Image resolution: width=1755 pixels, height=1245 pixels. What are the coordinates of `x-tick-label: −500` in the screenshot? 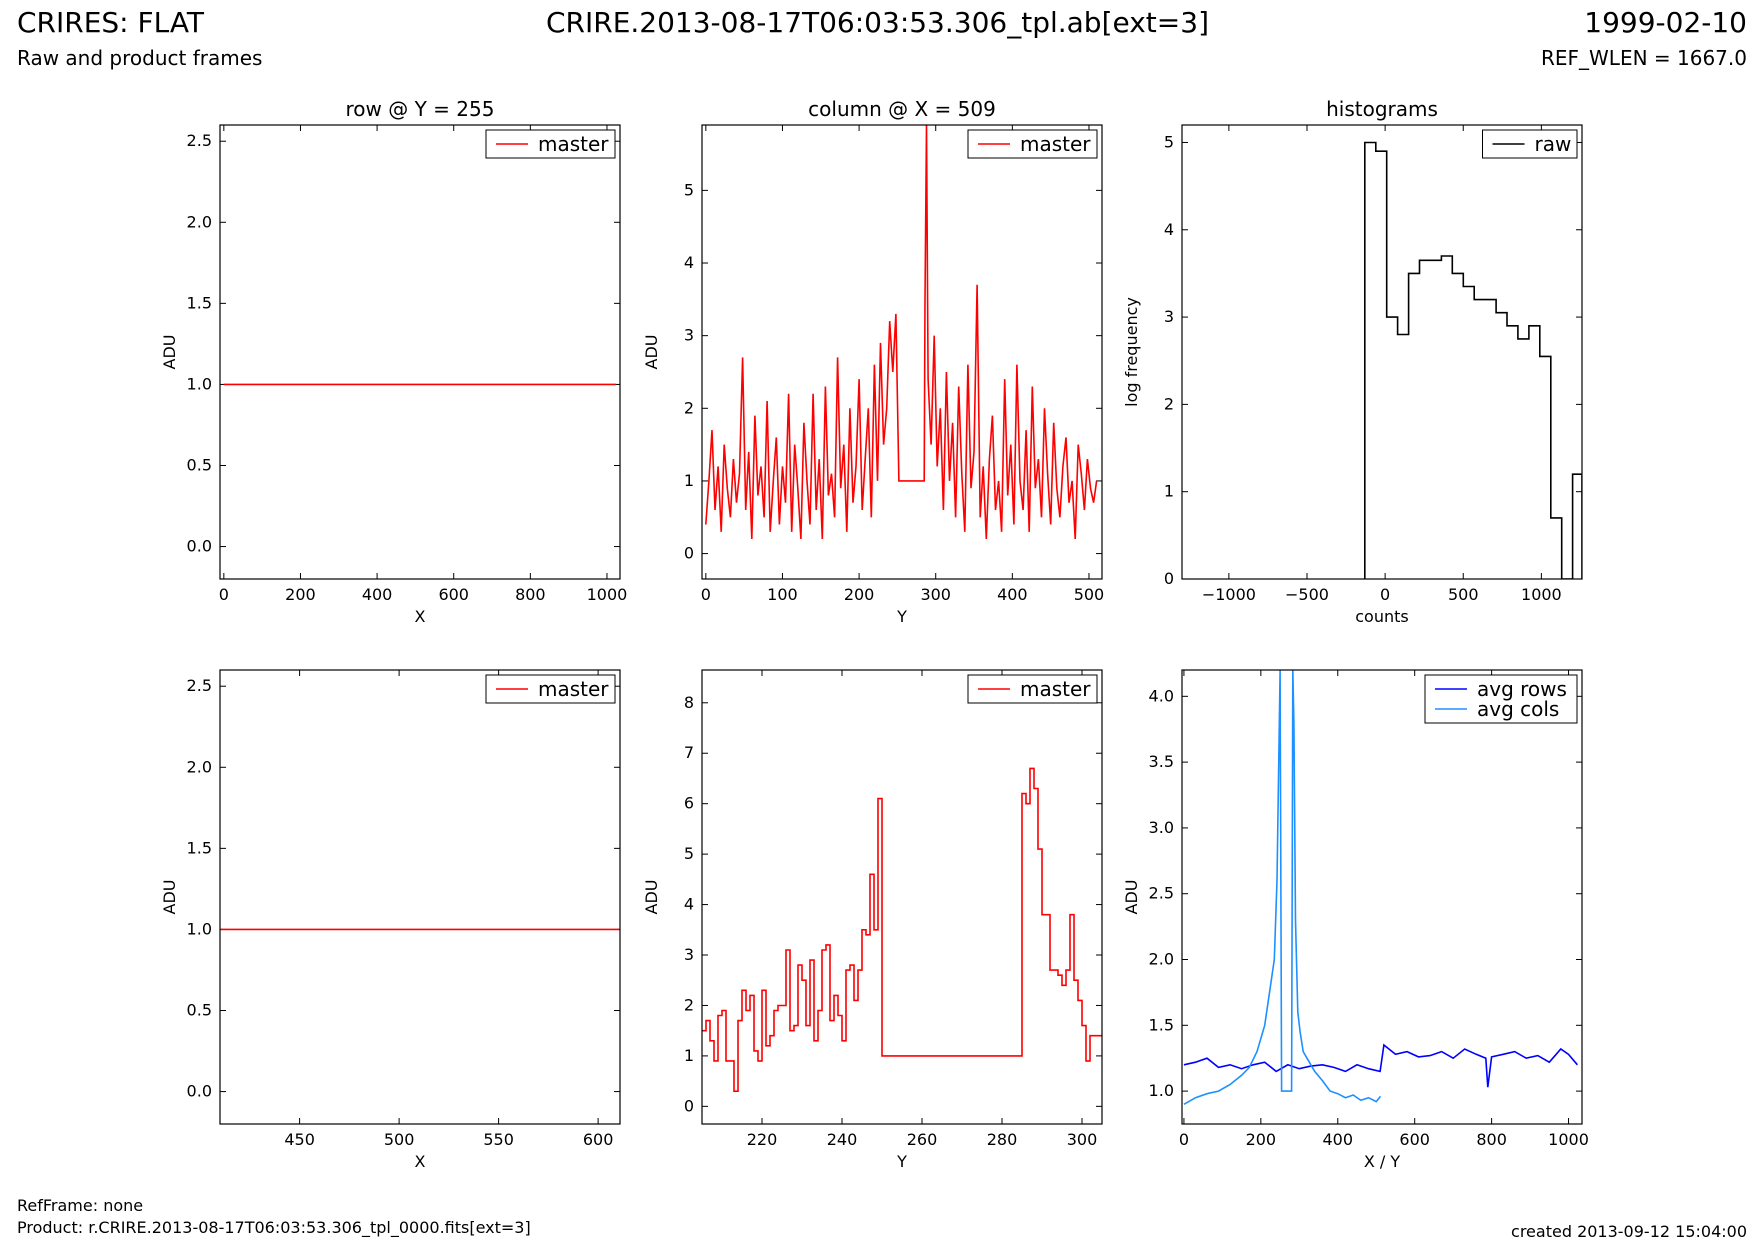 It's located at (1307, 594).